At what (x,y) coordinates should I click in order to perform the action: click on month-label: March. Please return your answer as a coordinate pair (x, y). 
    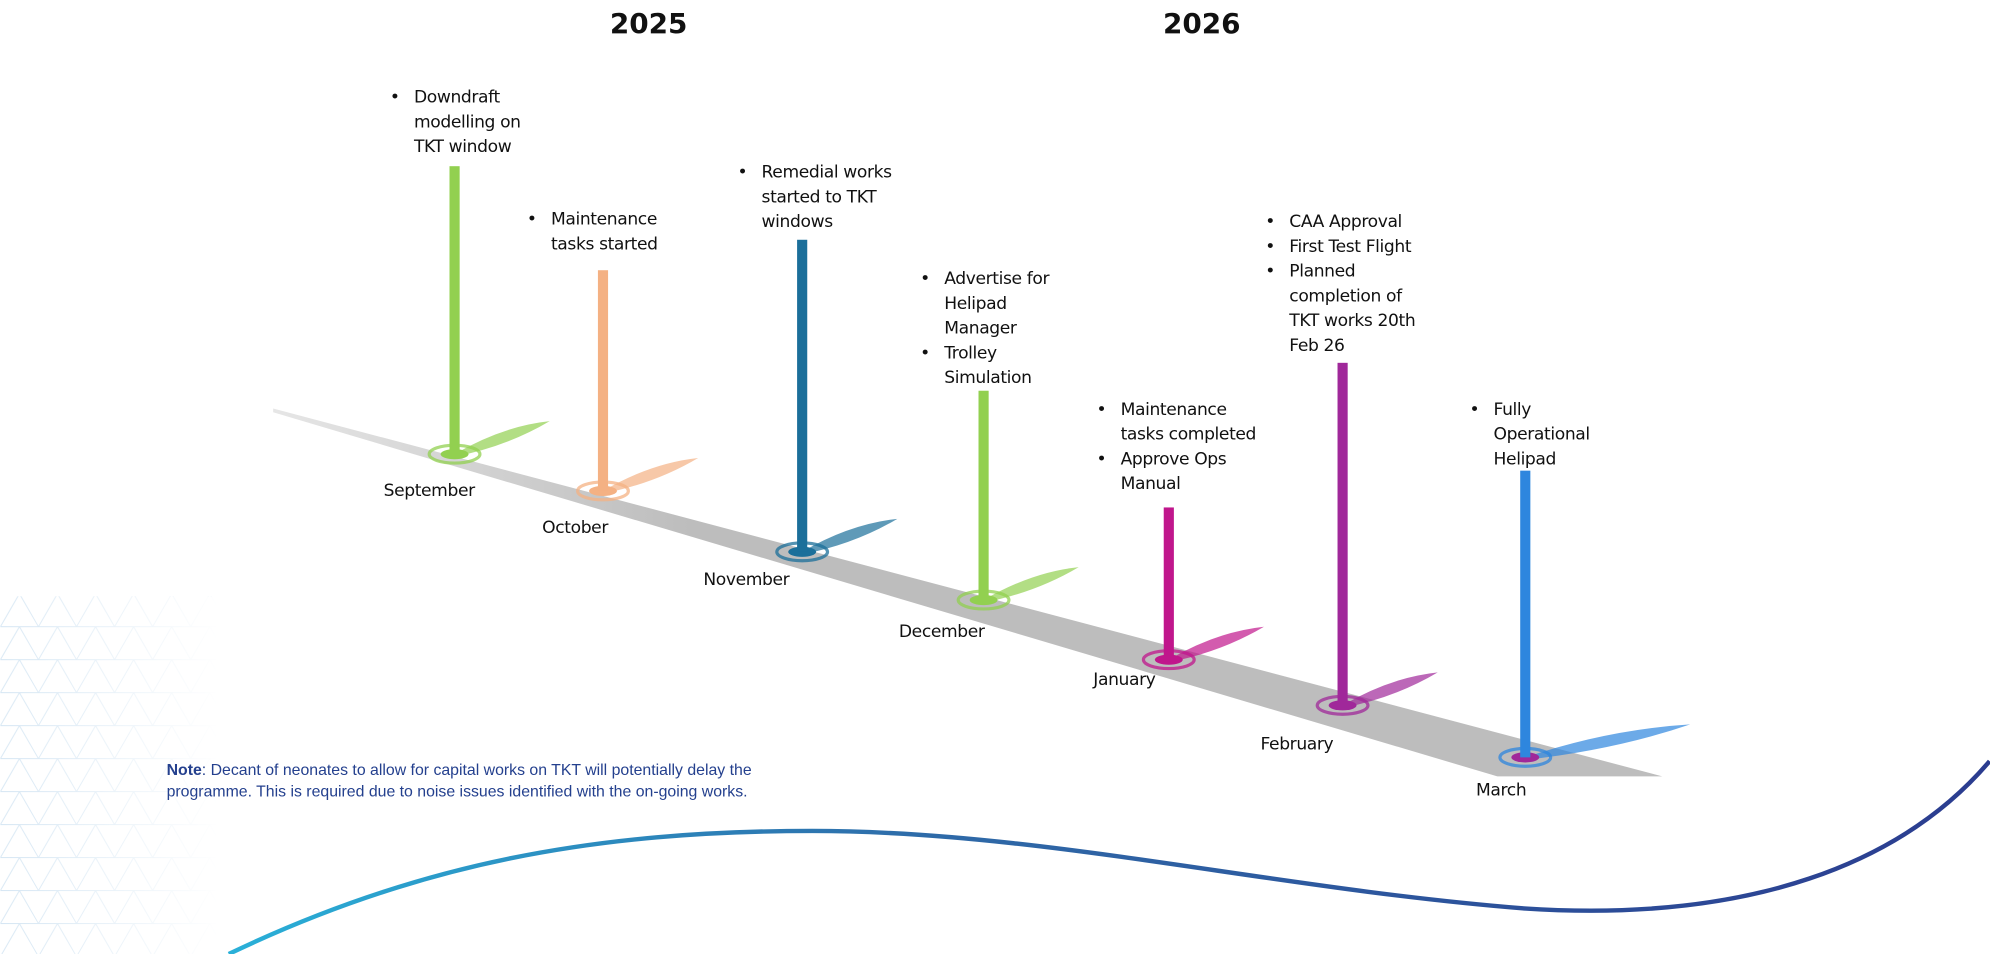
    Looking at the image, I should click on (1501, 790).